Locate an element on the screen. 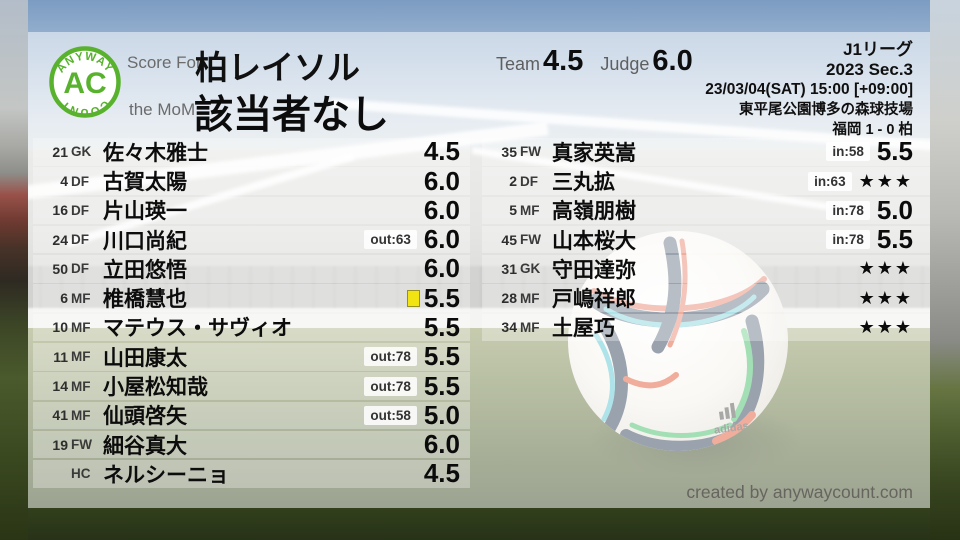  player-number: 14 is located at coordinates (60, 386).